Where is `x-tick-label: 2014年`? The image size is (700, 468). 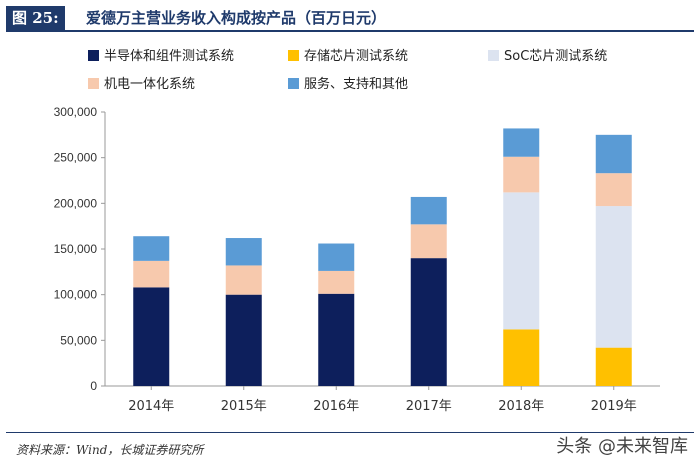
x-tick-label: 2014年 is located at coordinates (151, 406).